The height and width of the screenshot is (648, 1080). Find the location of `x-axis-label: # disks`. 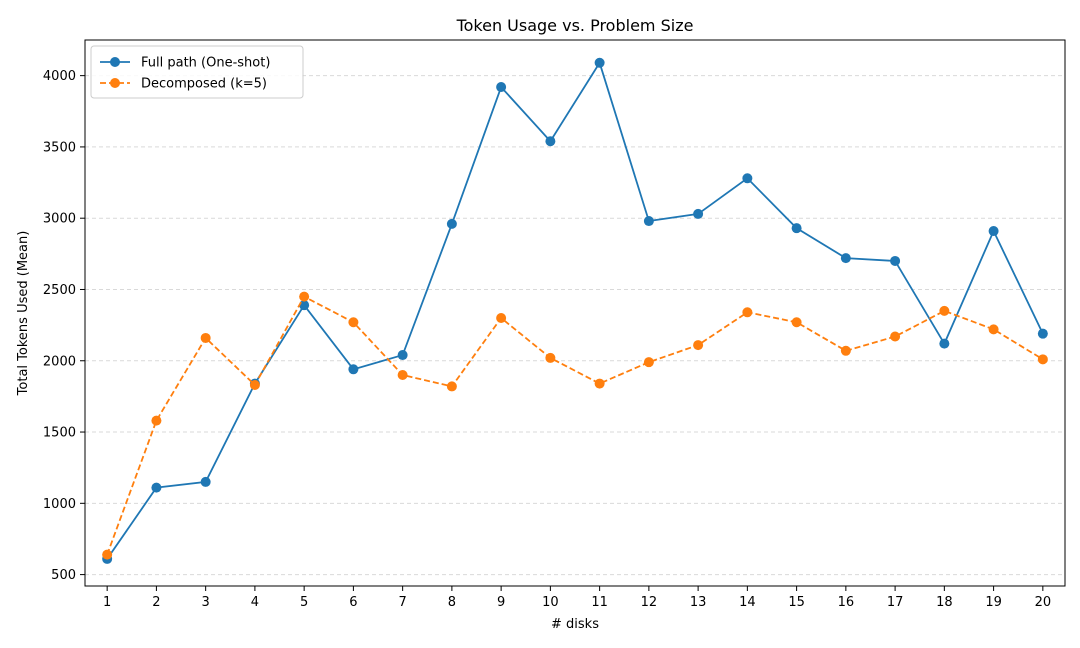

x-axis-label: # disks is located at coordinates (575, 624).